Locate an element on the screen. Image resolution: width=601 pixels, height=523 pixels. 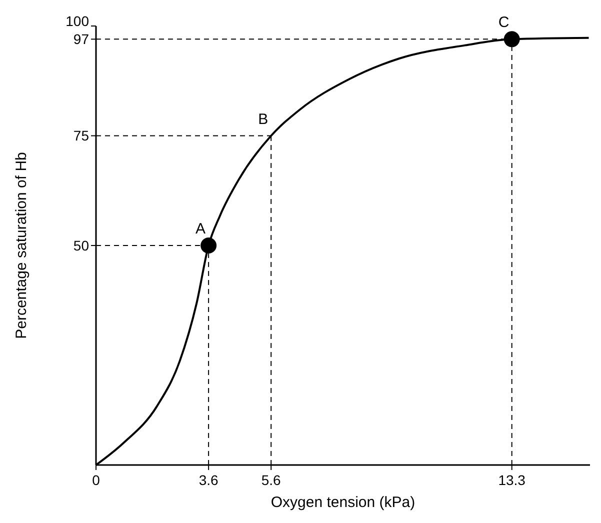
annotation: C is located at coordinates (504, 23).